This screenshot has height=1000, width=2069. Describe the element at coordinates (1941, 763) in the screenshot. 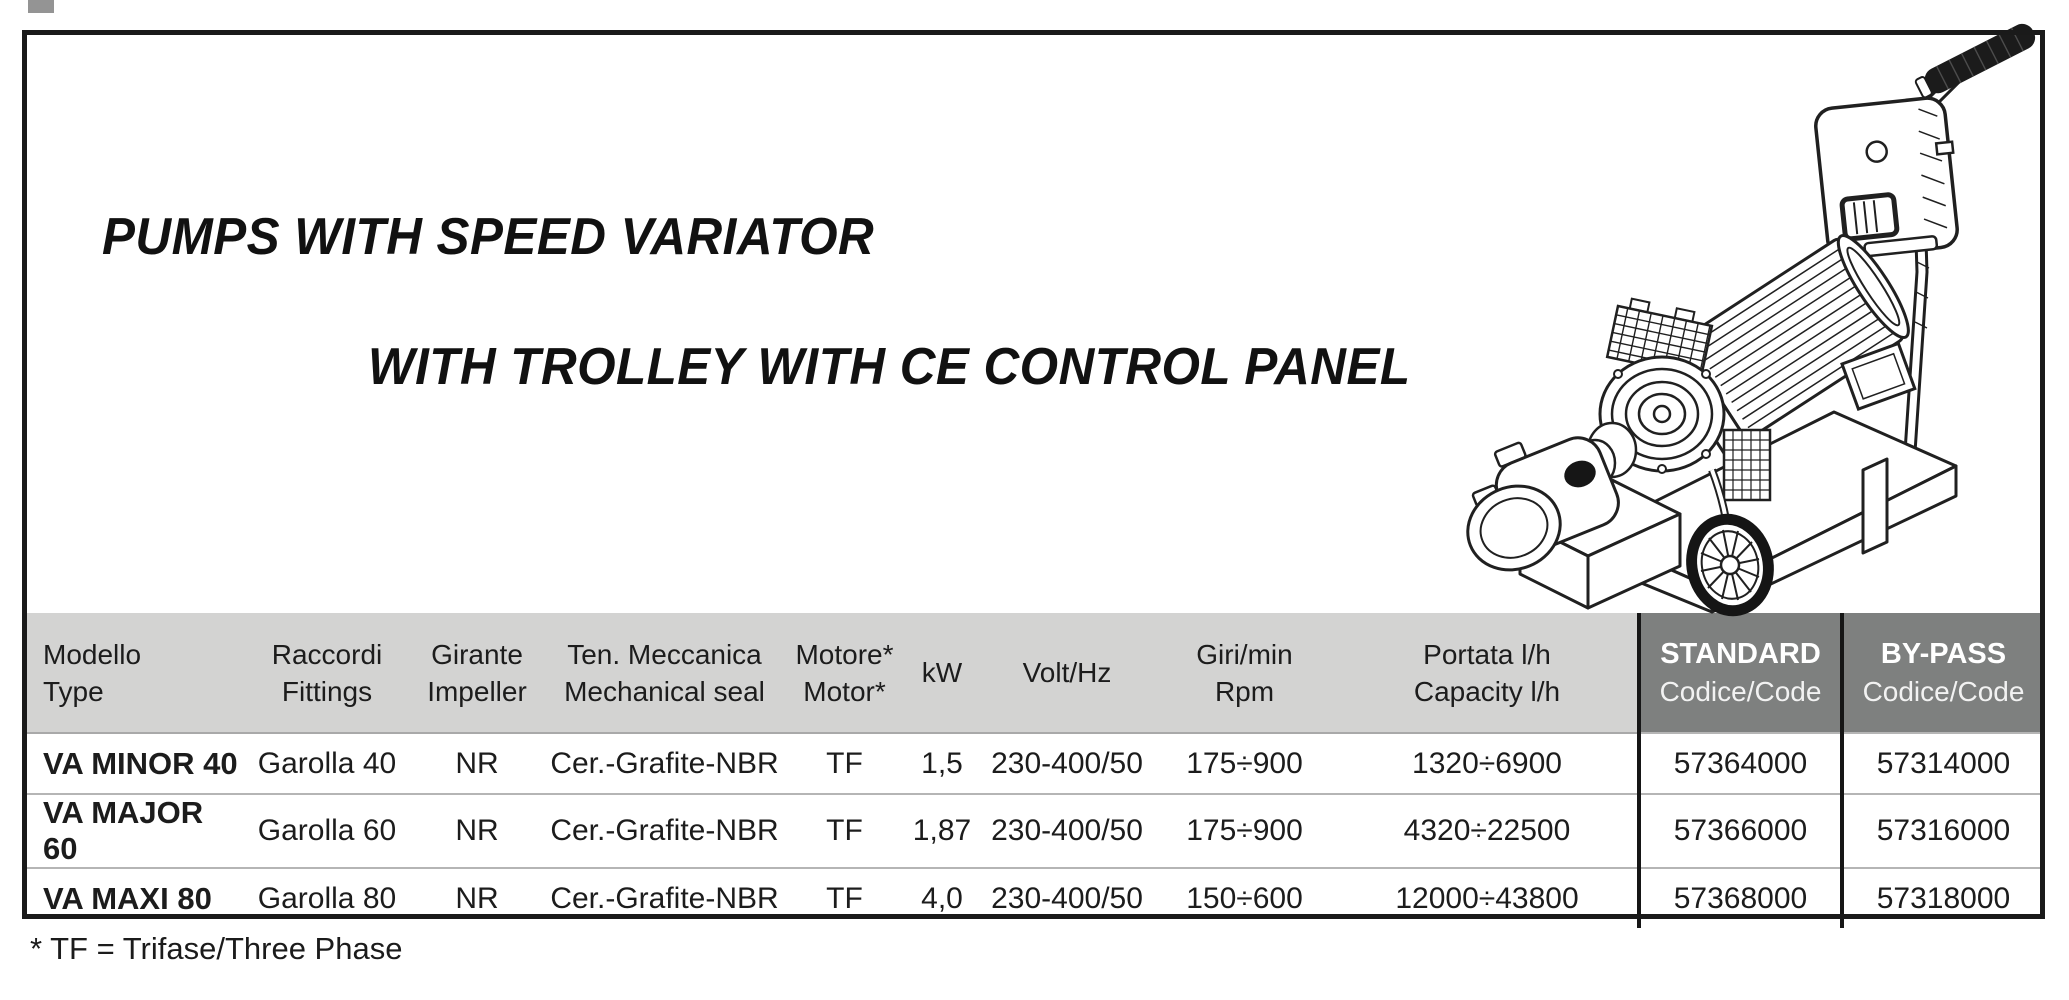

I see `cell-bypass: 57314000` at that location.